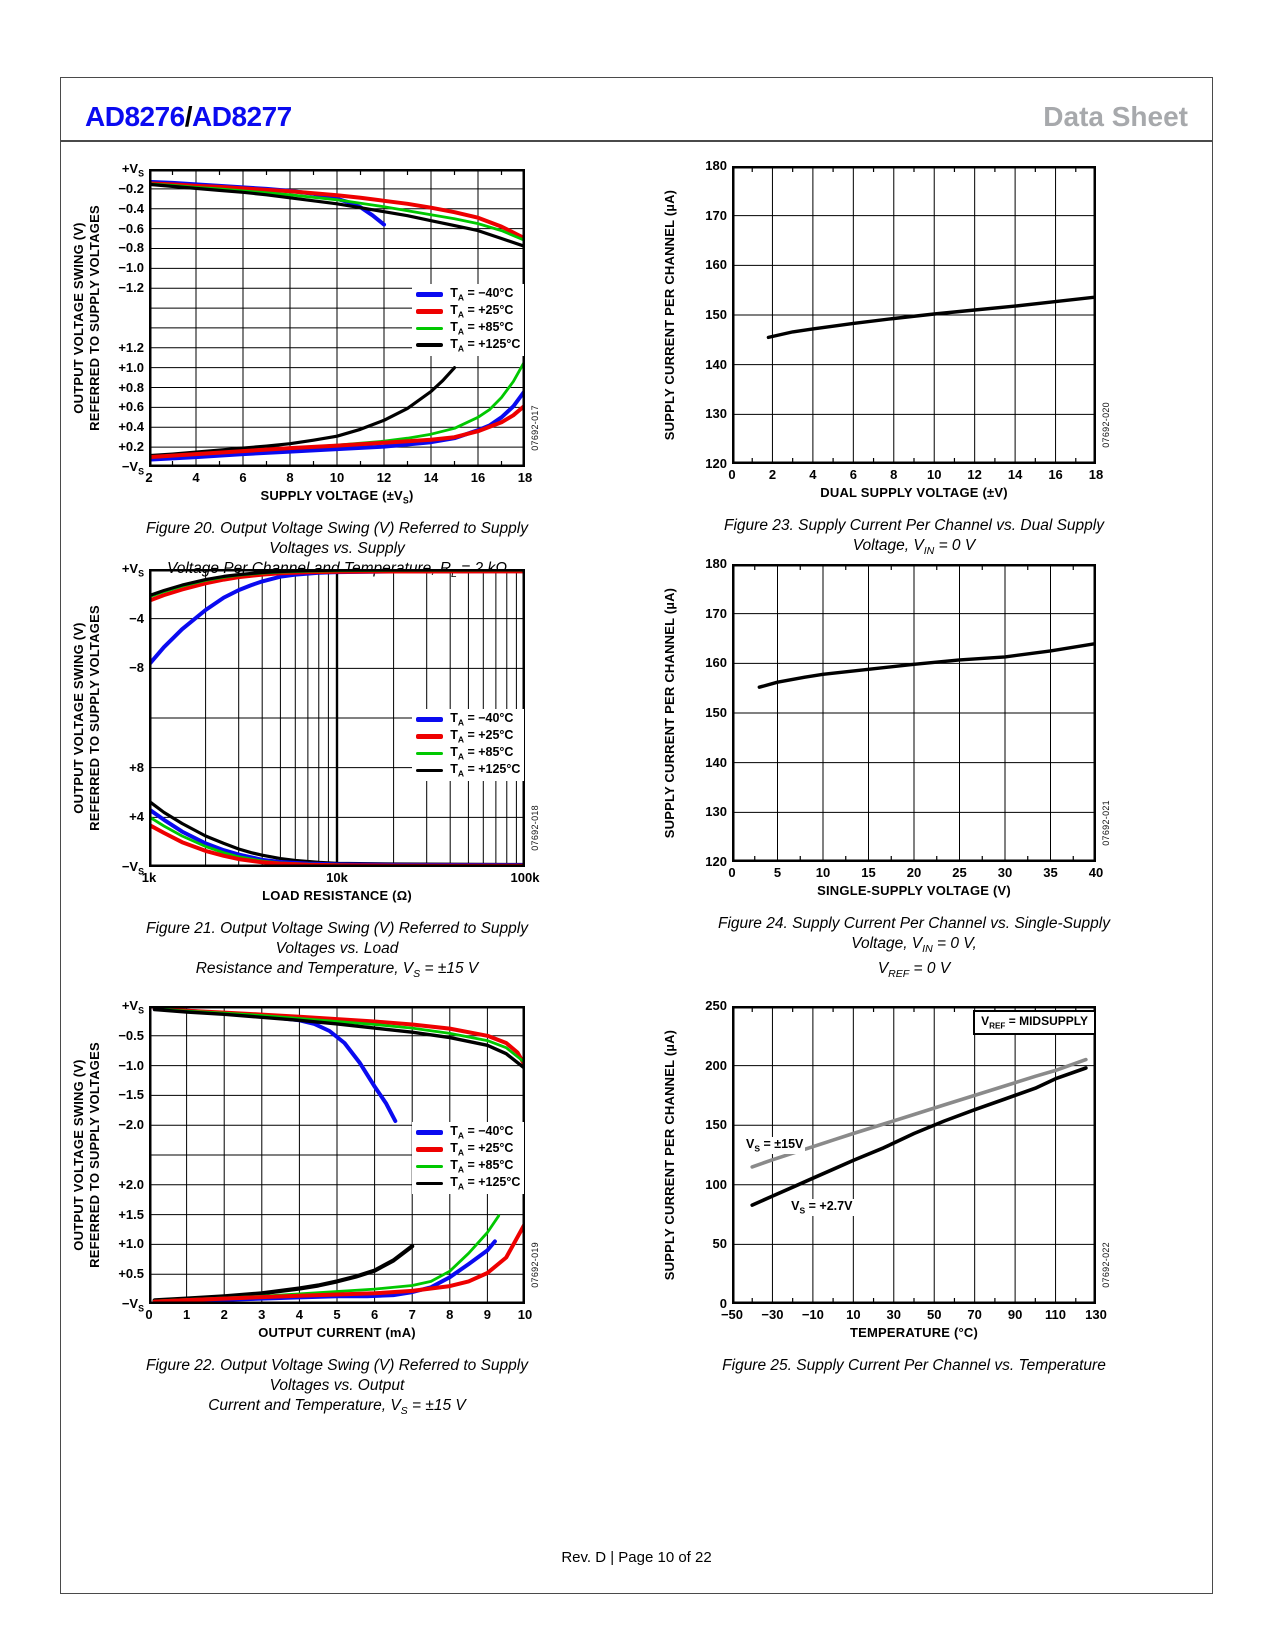 This screenshot has width=1275, height=1650. What do you see at coordinates (914, 890) in the screenshot?
I see `x-axis-label: SINGLE-SUPPLY VOLTAGE (V)` at bounding box center [914, 890].